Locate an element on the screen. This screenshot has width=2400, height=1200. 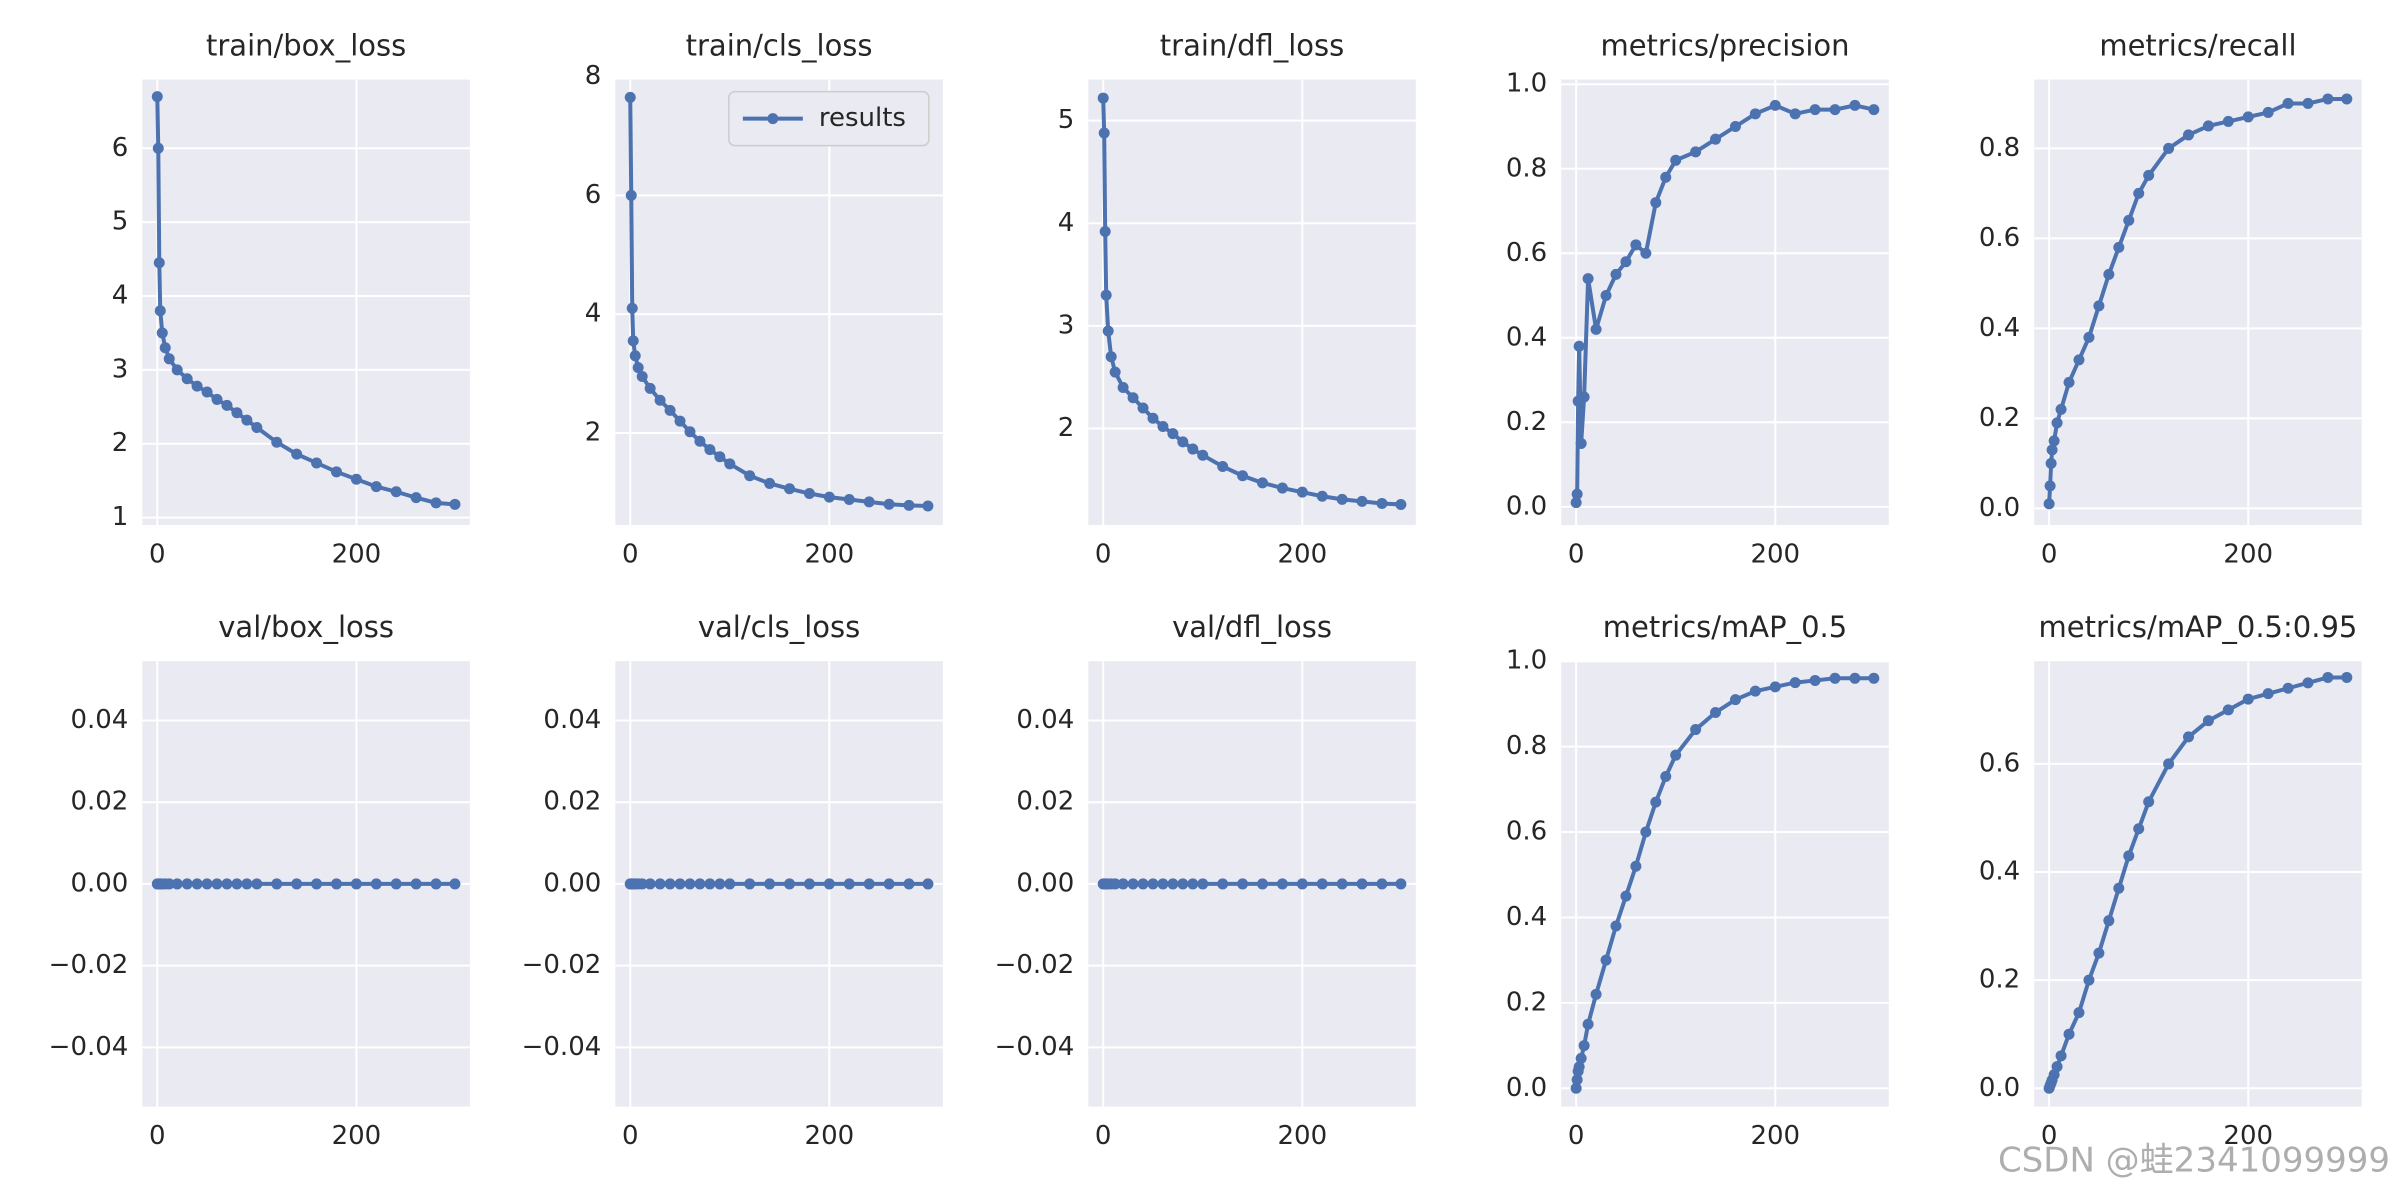
subplot: 2 3 4 5 0 200 train/dfl_loss is located at coordinates (1237, 299).